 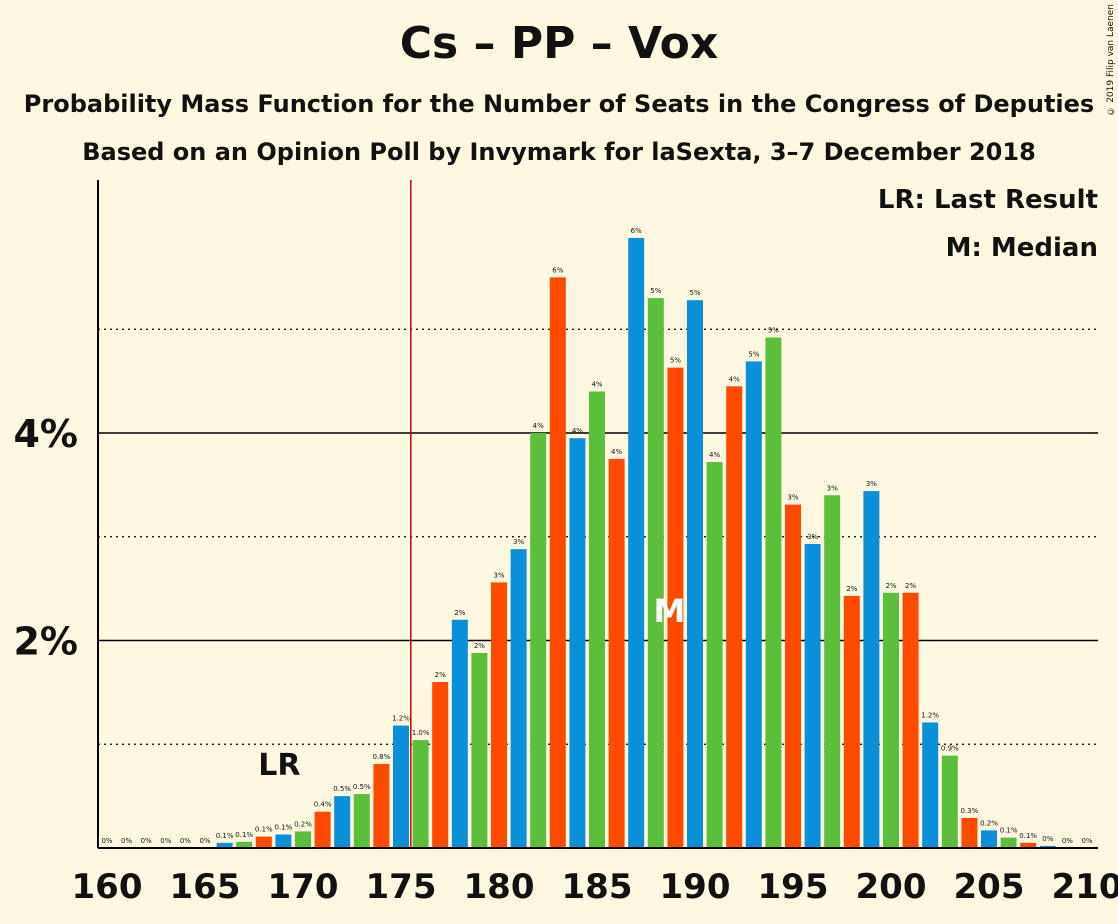 What do you see at coordinates (205, 887) in the screenshot?
I see `x-tick-label-165: 165` at bounding box center [205, 887].